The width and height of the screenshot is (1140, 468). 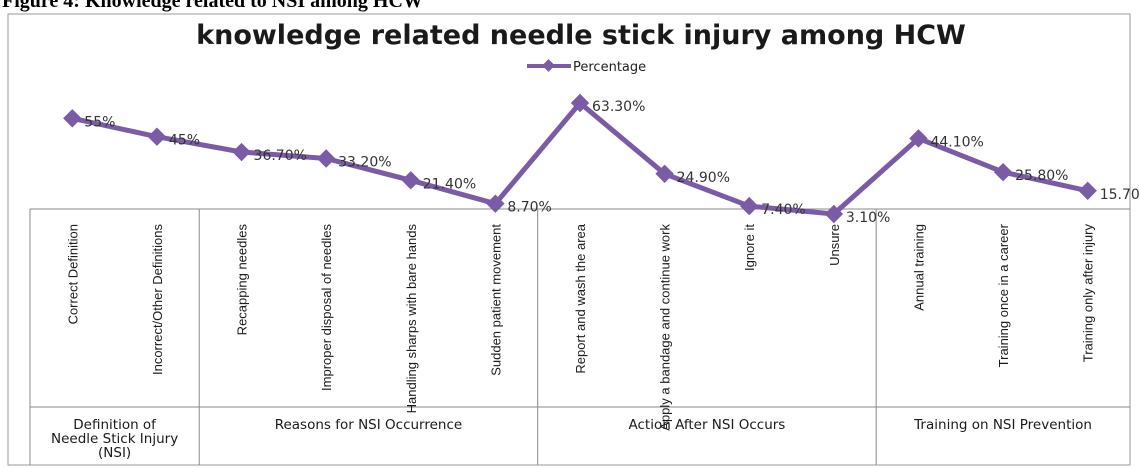 I want to click on category-label: Ignore it, so click(x=749, y=247).